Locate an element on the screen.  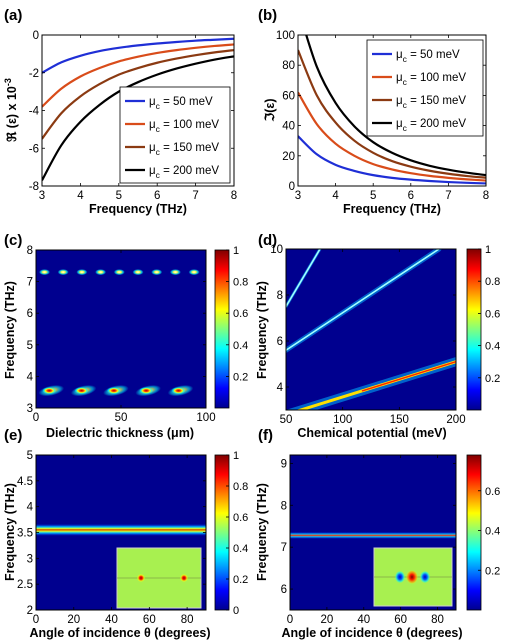
panel-c-ytick-label: 8 is located at coordinates (30, 251).